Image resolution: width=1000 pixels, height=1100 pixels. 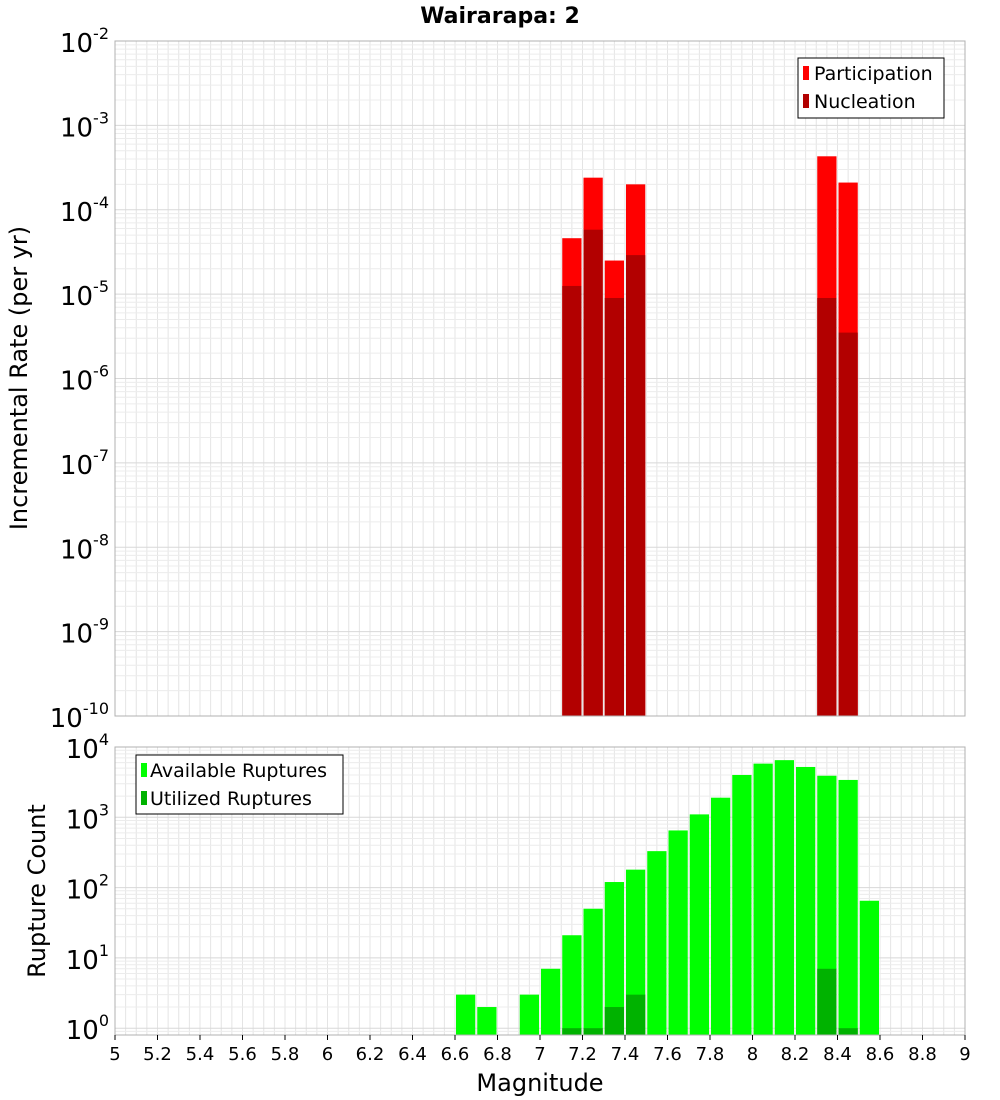 What do you see at coordinates (500, 16) in the screenshot?
I see `chart-title: Wairarapa: 2` at bounding box center [500, 16].